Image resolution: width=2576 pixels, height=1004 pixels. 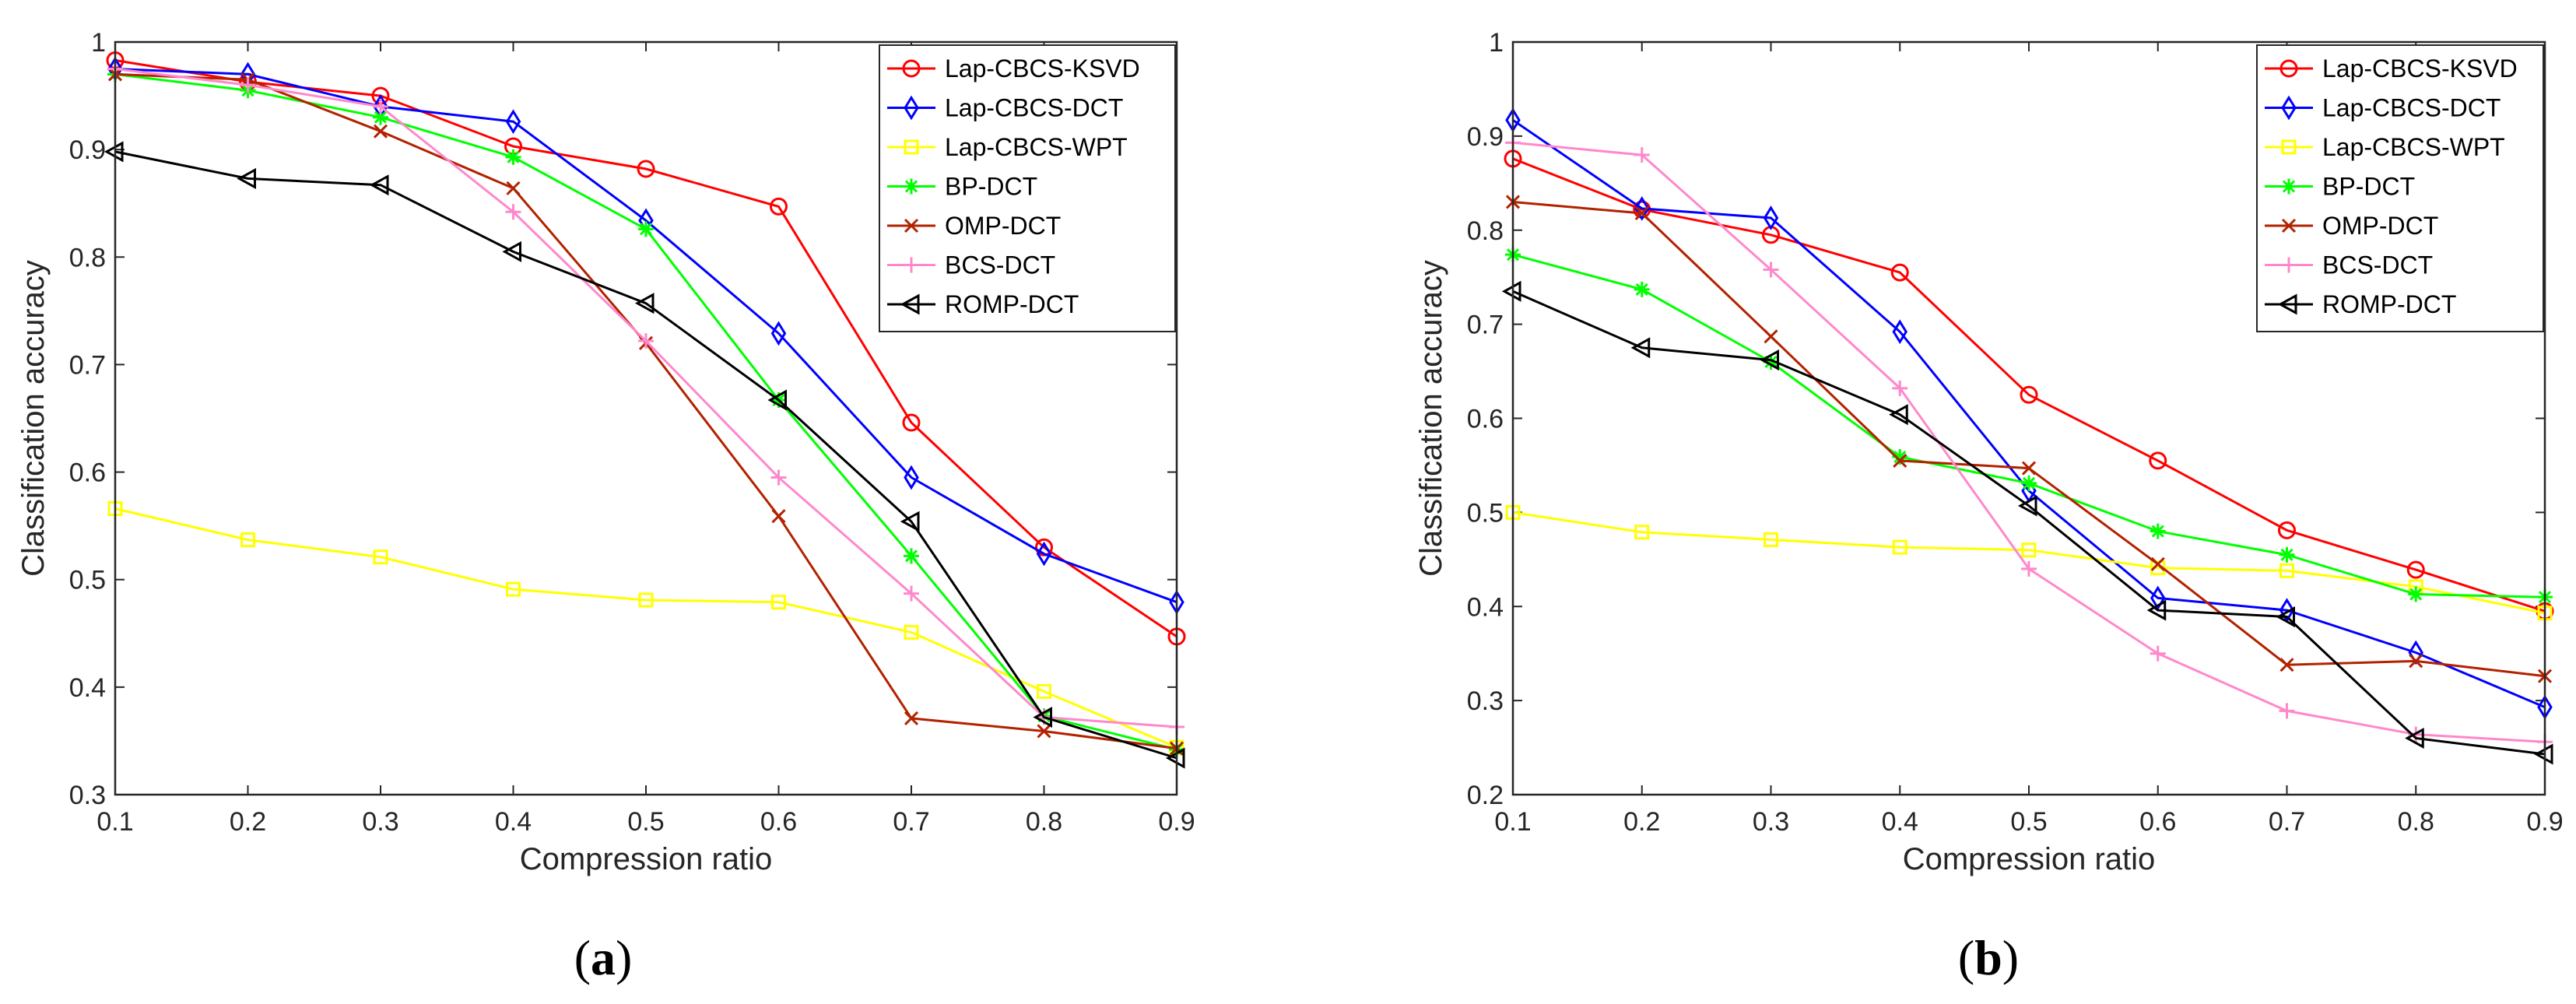 What do you see at coordinates (514, 822) in the screenshot?
I see `x-tick-label: 0.4` at bounding box center [514, 822].